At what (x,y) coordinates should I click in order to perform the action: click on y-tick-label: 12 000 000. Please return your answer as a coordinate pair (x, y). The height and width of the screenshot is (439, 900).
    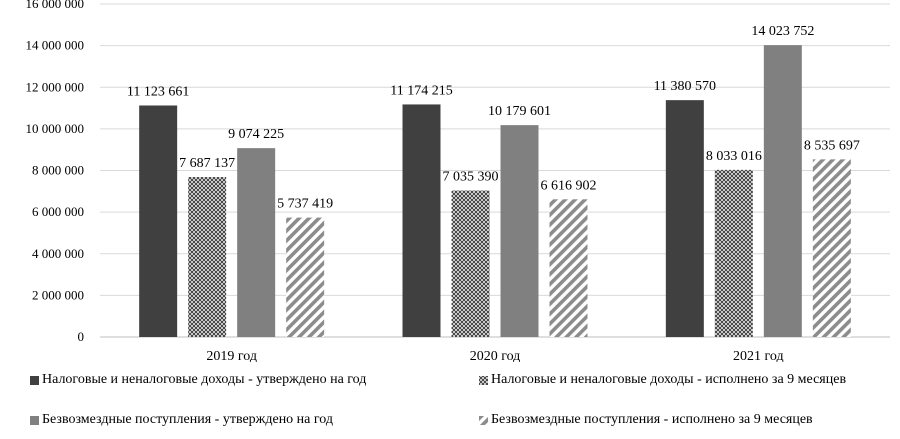
    Looking at the image, I should click on (55, 86).